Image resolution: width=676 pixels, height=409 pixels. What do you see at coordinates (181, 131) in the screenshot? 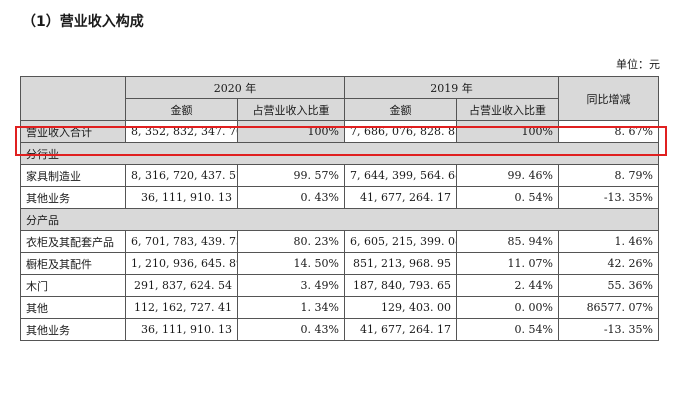
I see `total-amount-2020: 8, 352, 832, 347. 70` at bounding box center [181, 131].